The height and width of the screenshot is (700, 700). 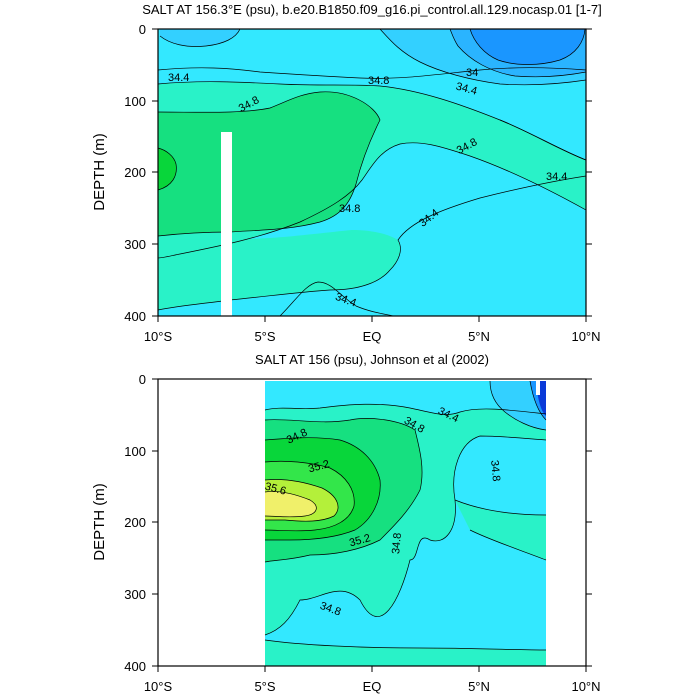 I want to click on top-x-tick: 5°S, so click(x=264, y=336).